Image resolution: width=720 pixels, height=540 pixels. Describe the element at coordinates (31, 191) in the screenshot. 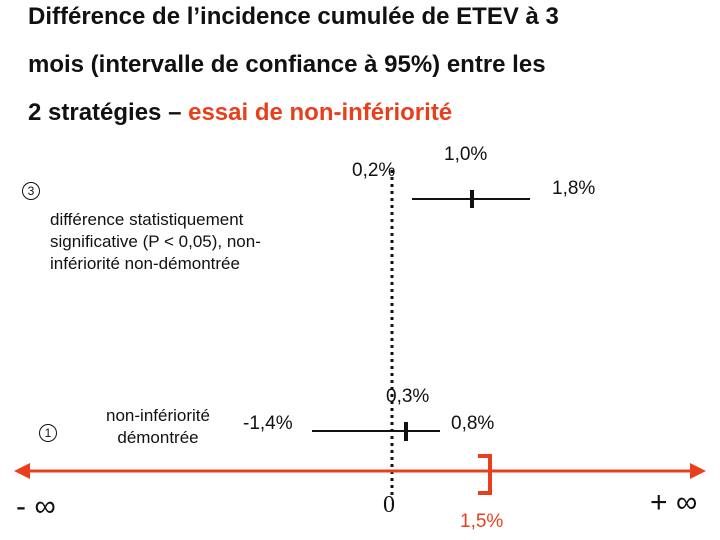

I see `scenario-3-marker: 3` at that location.